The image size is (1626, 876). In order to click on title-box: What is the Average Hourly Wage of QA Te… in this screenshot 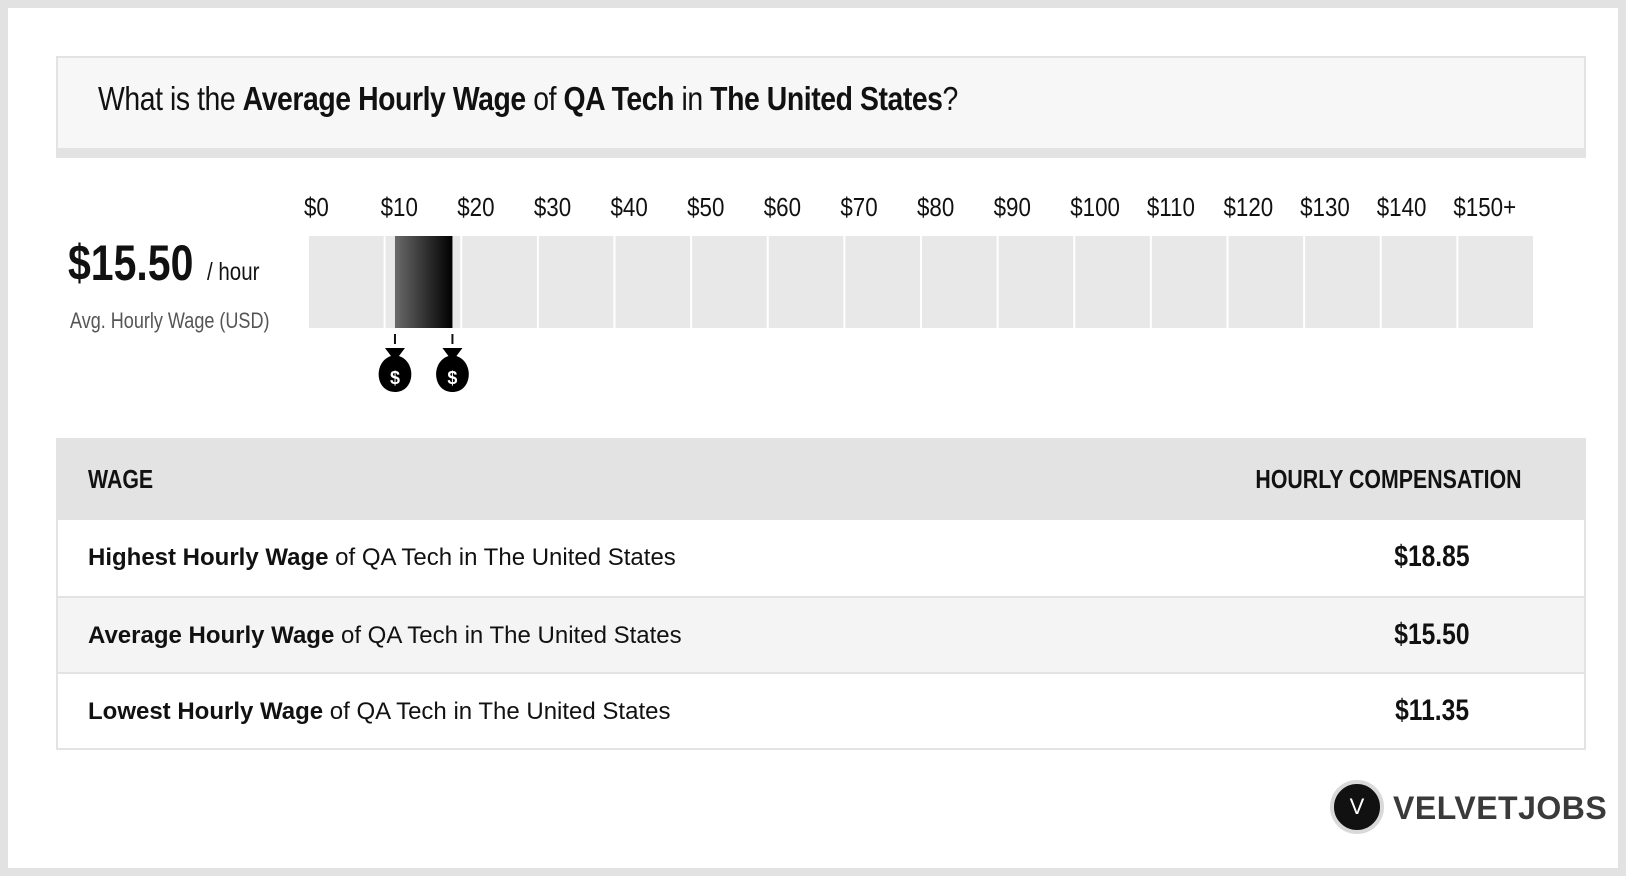, I will do `click(821, 107)`.